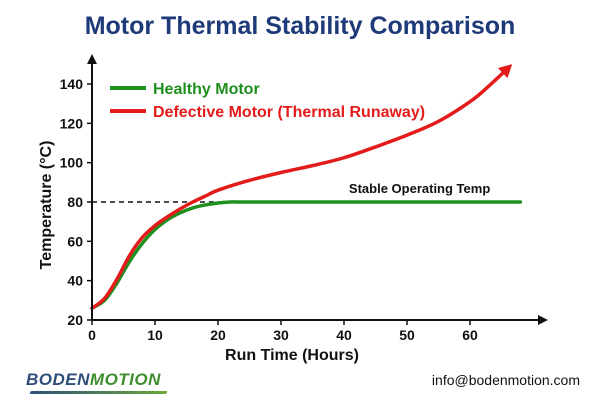 The height and width of the screenshot is (400, 600). What do you see at coordinates (470, 335) in the screenshot?
I see `x-tick-label: 60` at bounding box center [470, 335].